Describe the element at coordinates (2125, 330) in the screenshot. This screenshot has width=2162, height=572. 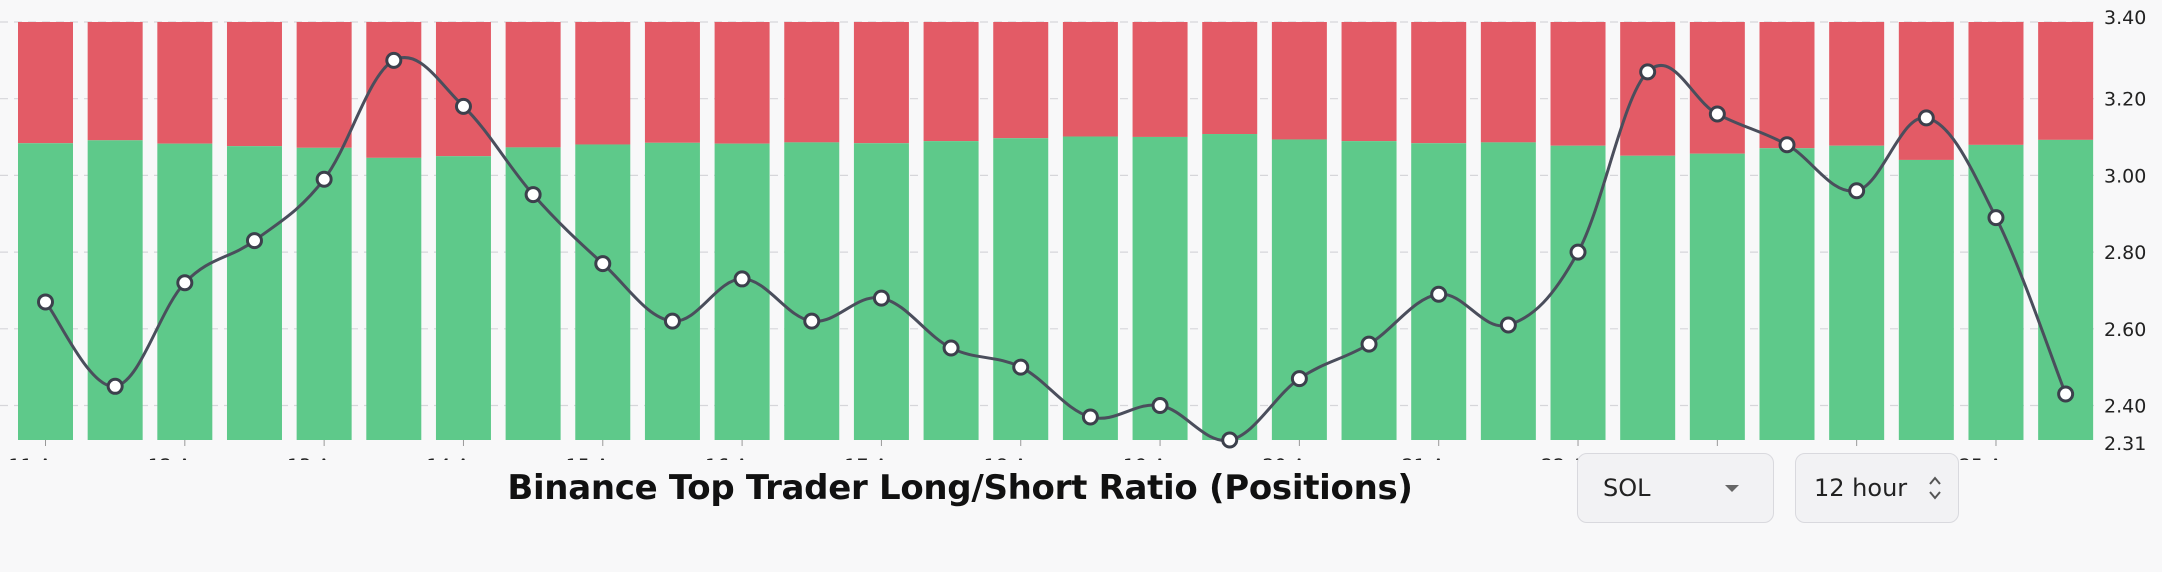
I see `y-tick-label: 2.60` at that location.